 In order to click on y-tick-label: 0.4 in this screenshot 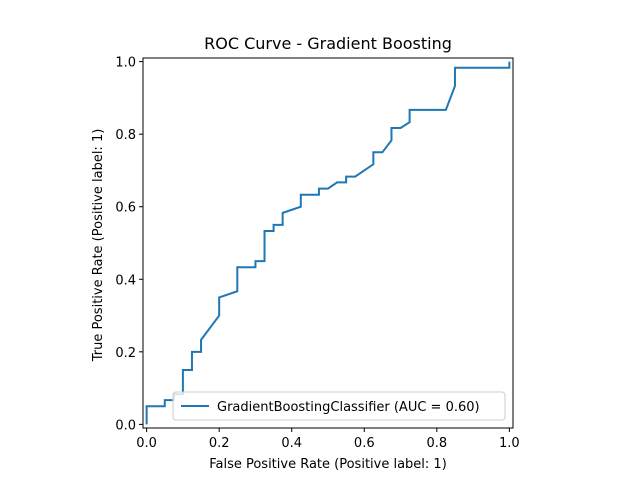, I will do `click(125, 280)`.